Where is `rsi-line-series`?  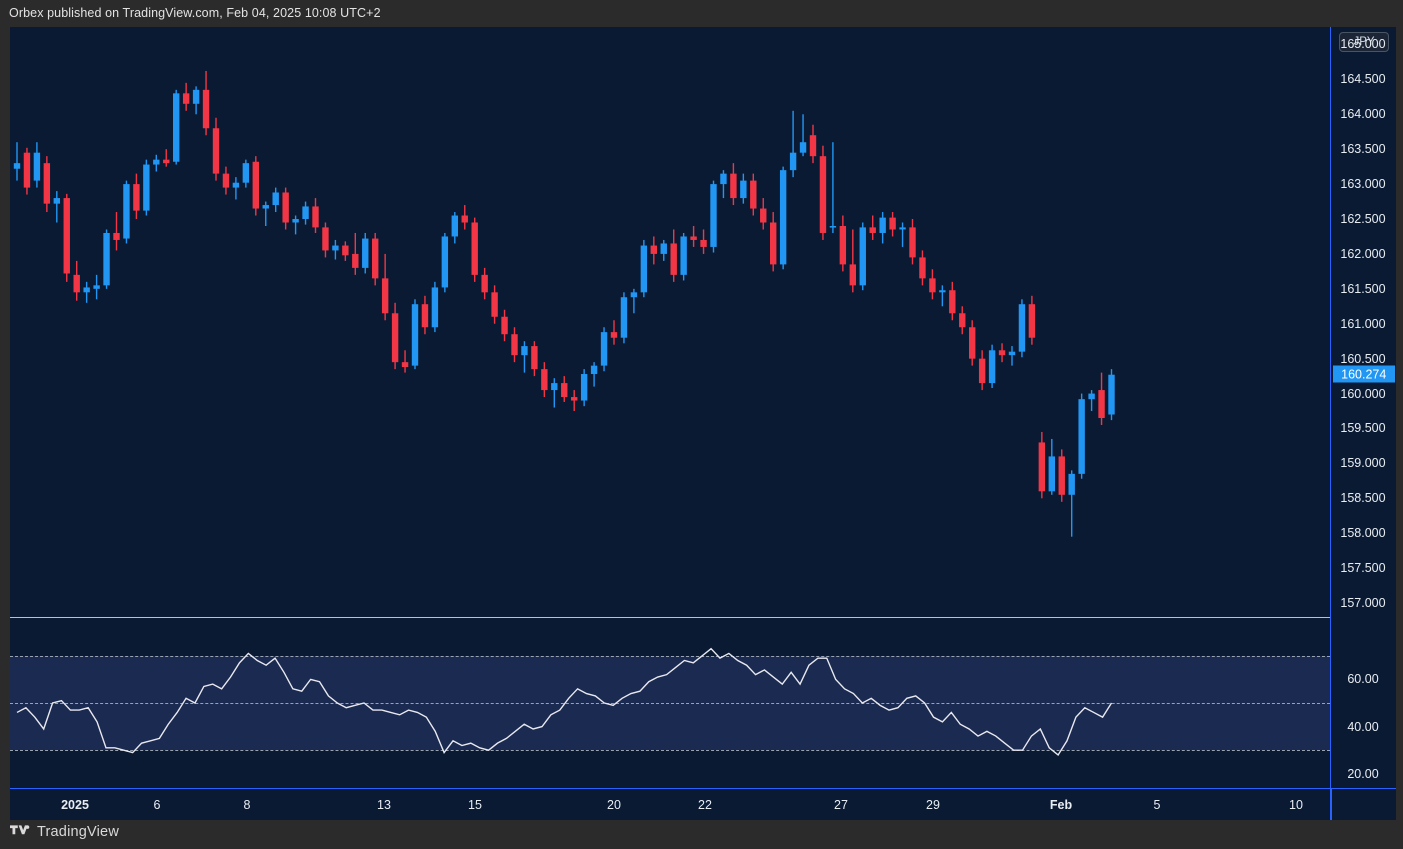
rsi-line-series is located at coordinates (564, 701).